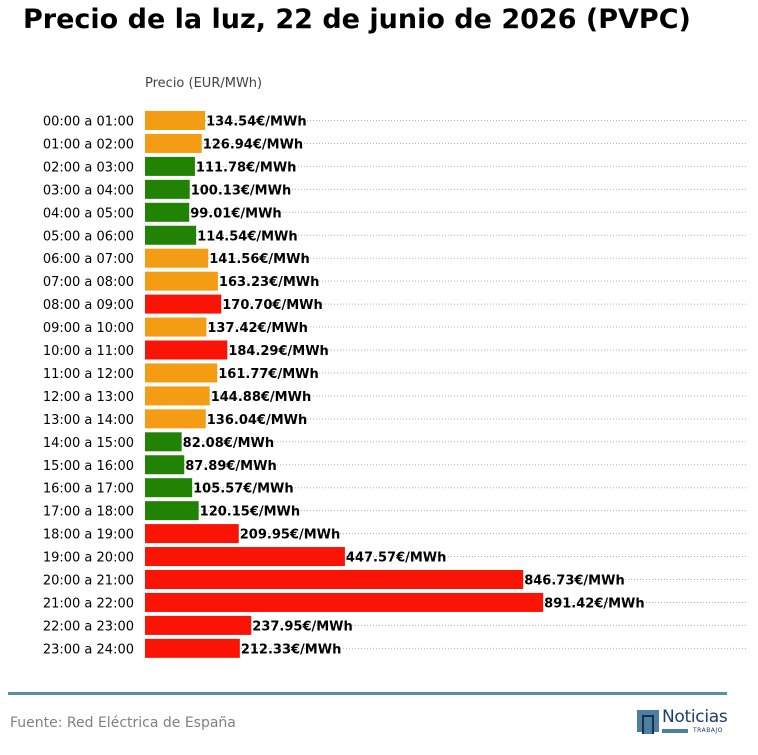 Image resolution: width=758 pixels, height=755 pixels. I want to click on y-tick-label: 05:00 a 06:00, so click(88, 236).